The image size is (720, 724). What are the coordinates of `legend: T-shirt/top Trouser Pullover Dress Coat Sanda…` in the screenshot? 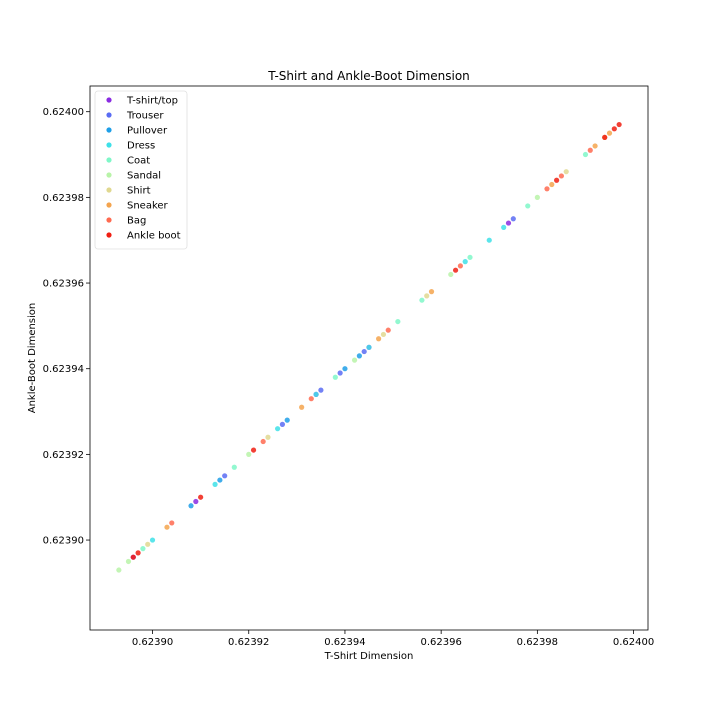 It's located at (141, 170).